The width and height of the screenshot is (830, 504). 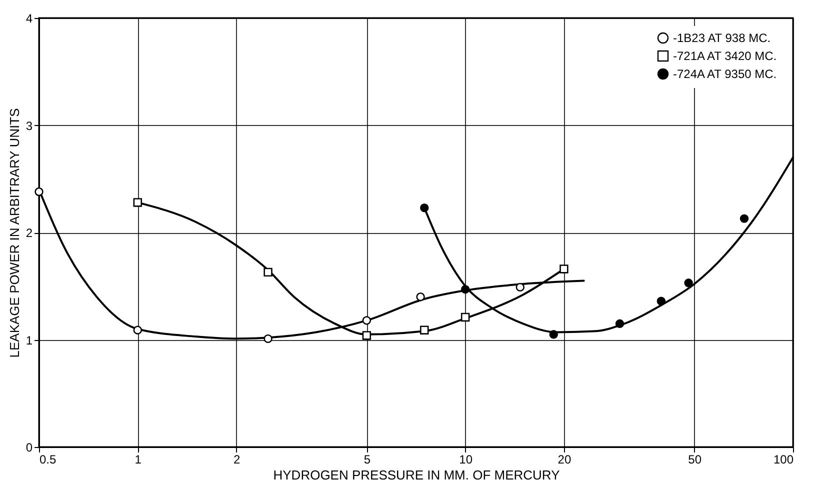 What do you see at coordinates (48, 459) in the screenshot?
I see `x-tick-label: 0.5` at bounding box center [48, 459].